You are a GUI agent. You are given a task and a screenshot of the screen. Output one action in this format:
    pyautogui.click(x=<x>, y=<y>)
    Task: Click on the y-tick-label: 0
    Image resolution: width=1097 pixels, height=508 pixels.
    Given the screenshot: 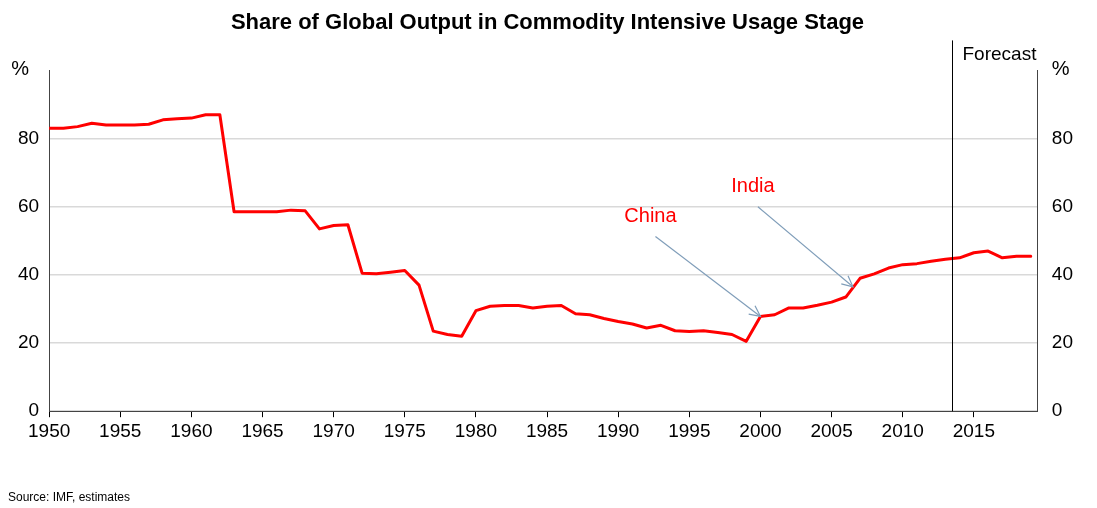 What is the action you would take?
    pyautogui.click(x=34, y=410)
    